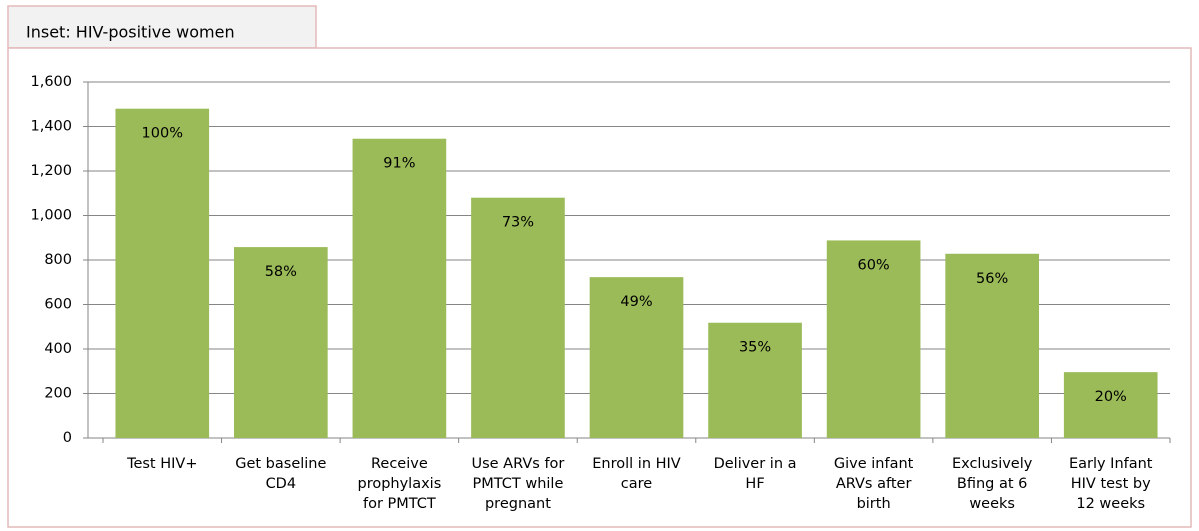  I want to click on x-tick-label: Deliver in a, so click(755, 464).